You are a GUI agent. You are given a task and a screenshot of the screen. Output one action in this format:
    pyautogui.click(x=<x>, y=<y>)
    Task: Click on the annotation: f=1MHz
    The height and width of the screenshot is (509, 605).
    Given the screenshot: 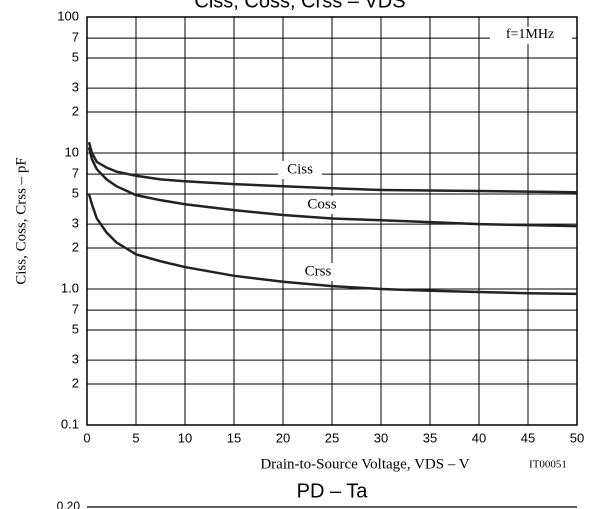 What is the action you would take?
    pyautogui.click(x=530, y=34)
    